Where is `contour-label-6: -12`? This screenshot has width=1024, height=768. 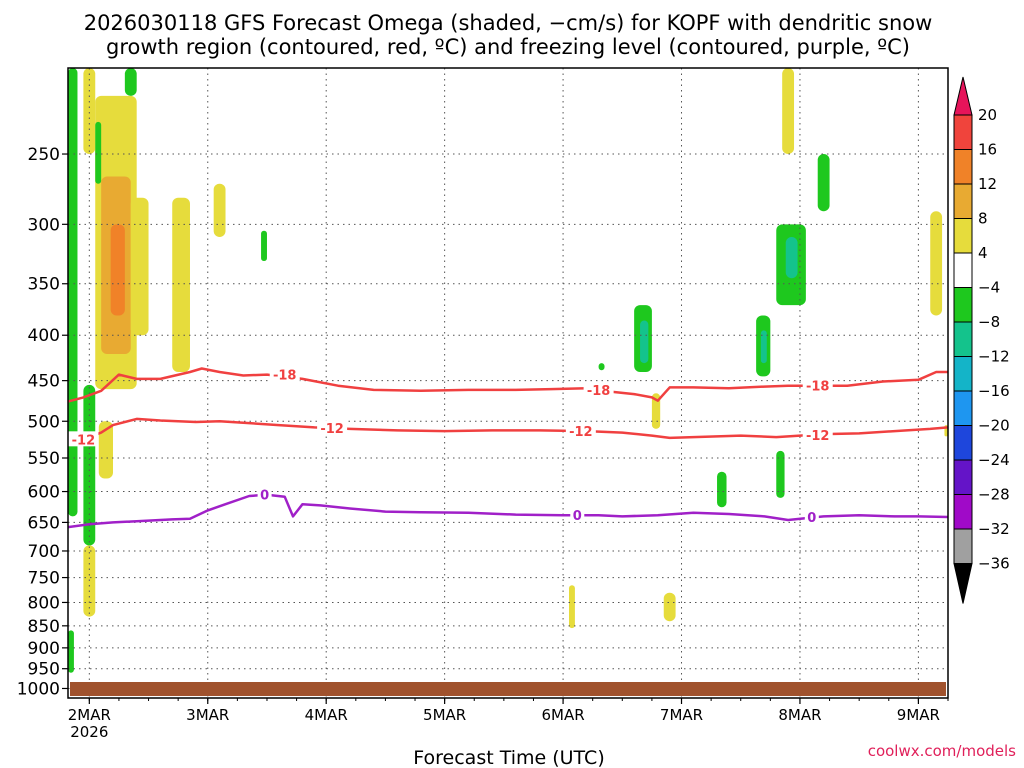
contour-label-6: -12 is located at coordinates (818, 436).